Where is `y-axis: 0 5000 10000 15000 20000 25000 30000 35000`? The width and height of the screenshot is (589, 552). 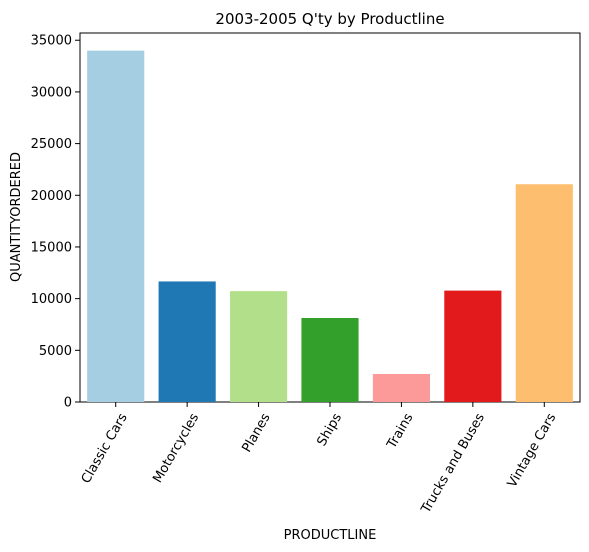
y-axis: 0 5000 10000 15000 20000 25000 30000 35000 is located at coordinates (55, 222).